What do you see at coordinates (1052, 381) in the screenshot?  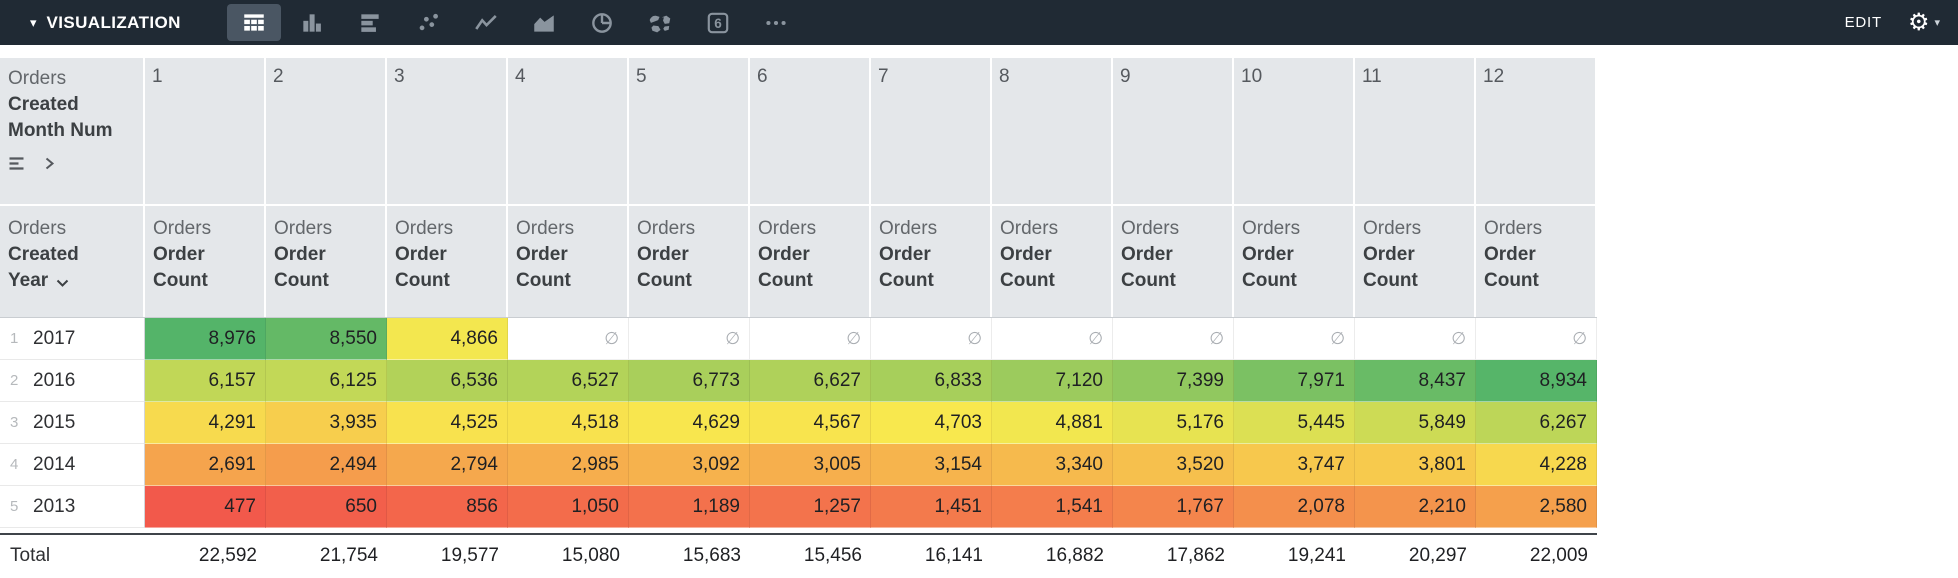 I see `value-cell: 7,120` at bounding box center [1052, 381].